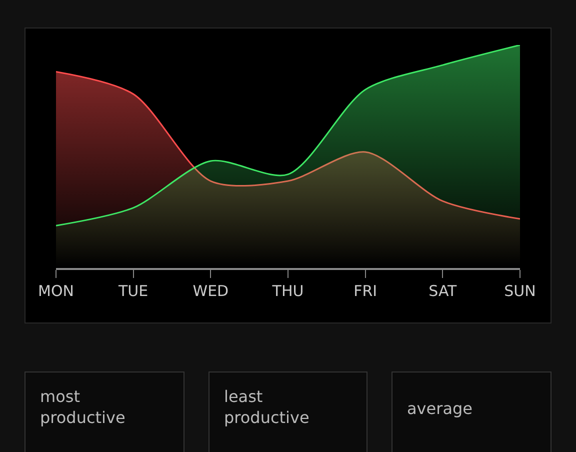  What do you see at coordinates (56, 291) in the screenshot?
I see `x-tick-label: MON` at bounding box center [56, 291].